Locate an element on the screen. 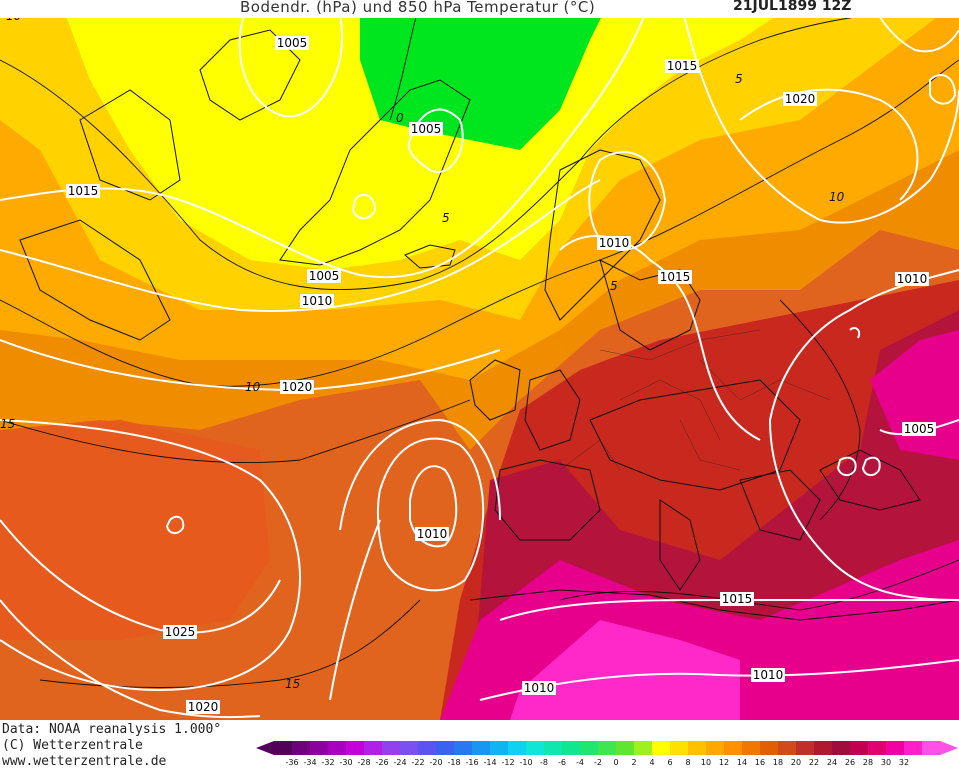 The image size is (959, 770). legend-tick-label: 16 is located at coordinates (760, 762).